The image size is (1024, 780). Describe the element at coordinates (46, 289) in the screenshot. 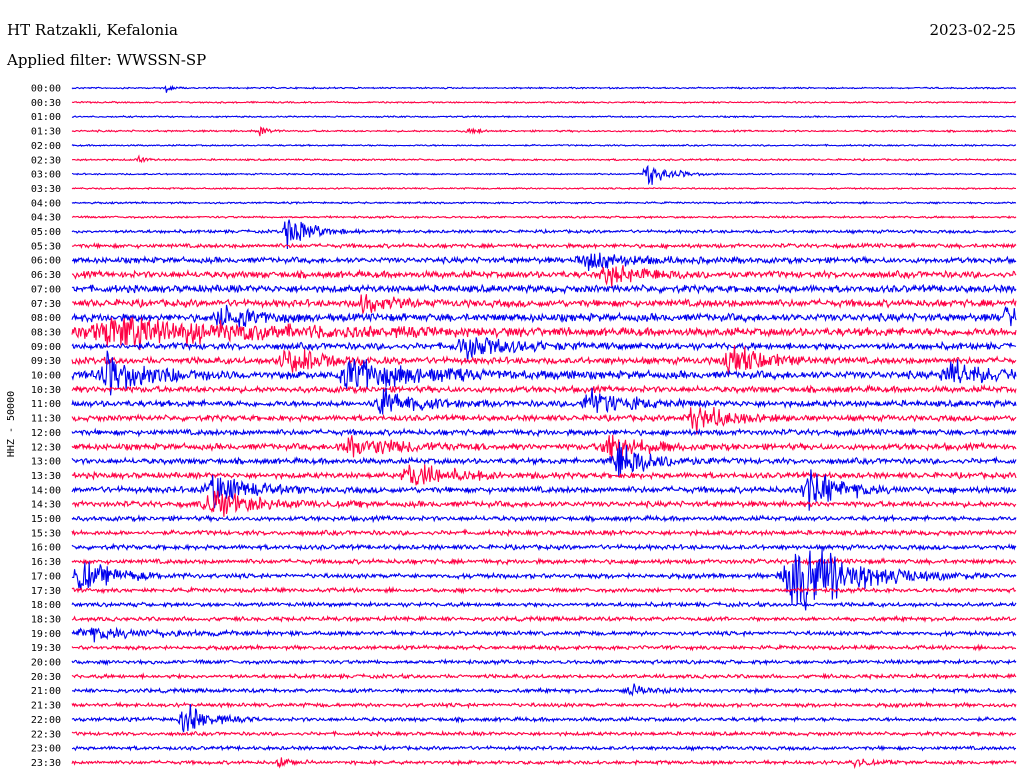

I see `time-tick-label: 07:00` at that location.